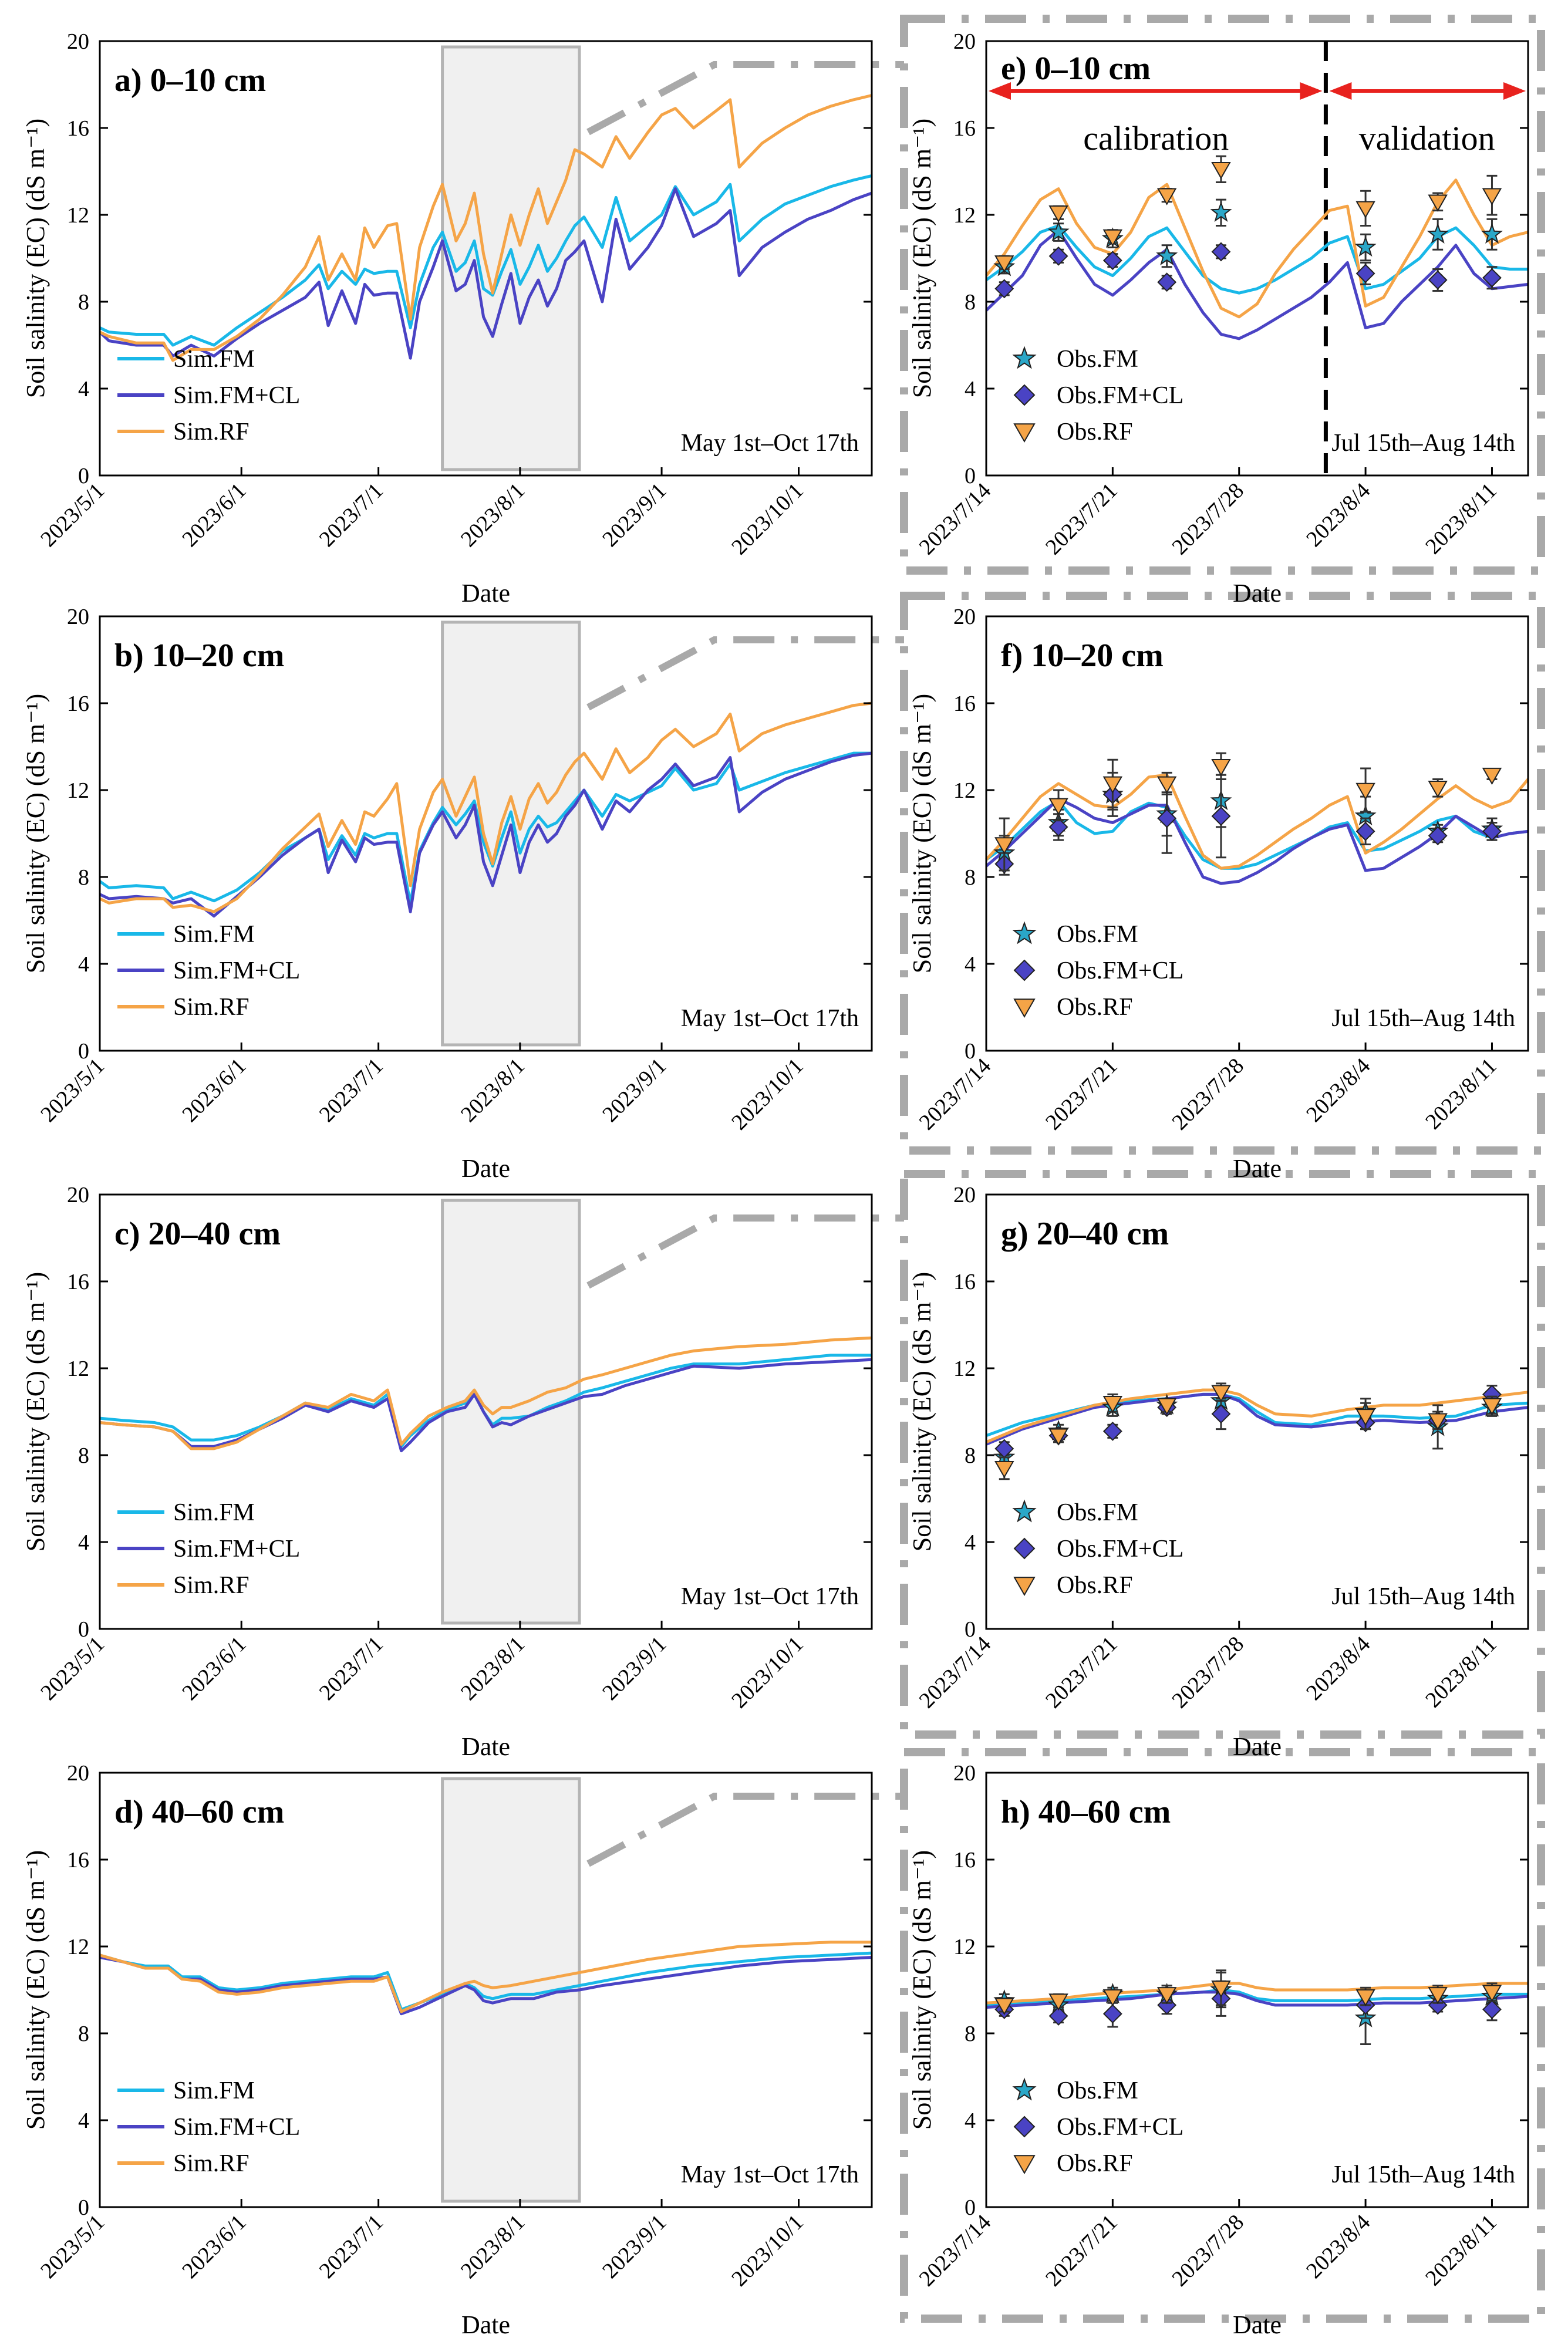 This screenshot has height=2338, width=1568. Describe the element at coordinates (745, 99) in the screenshot. I see `zoom-connector` at that location.